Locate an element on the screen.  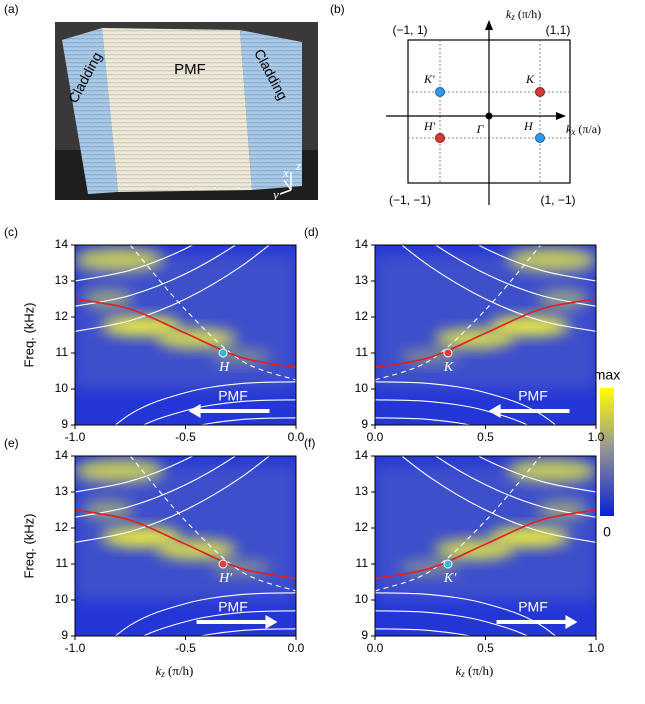
panel-a: (a) PMF Cladding Cladding x y z is located at coordinates (161, 102).